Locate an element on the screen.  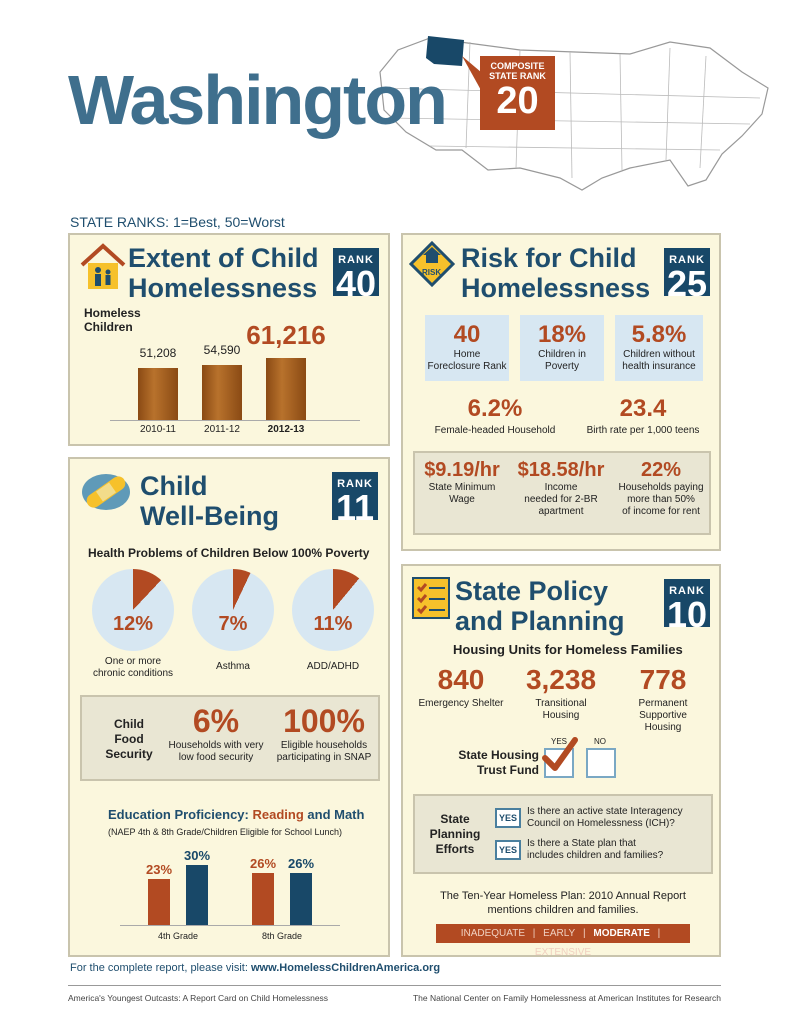
unit-stat: 3,238 Transitional Housing is located at coordinates (561, 693).